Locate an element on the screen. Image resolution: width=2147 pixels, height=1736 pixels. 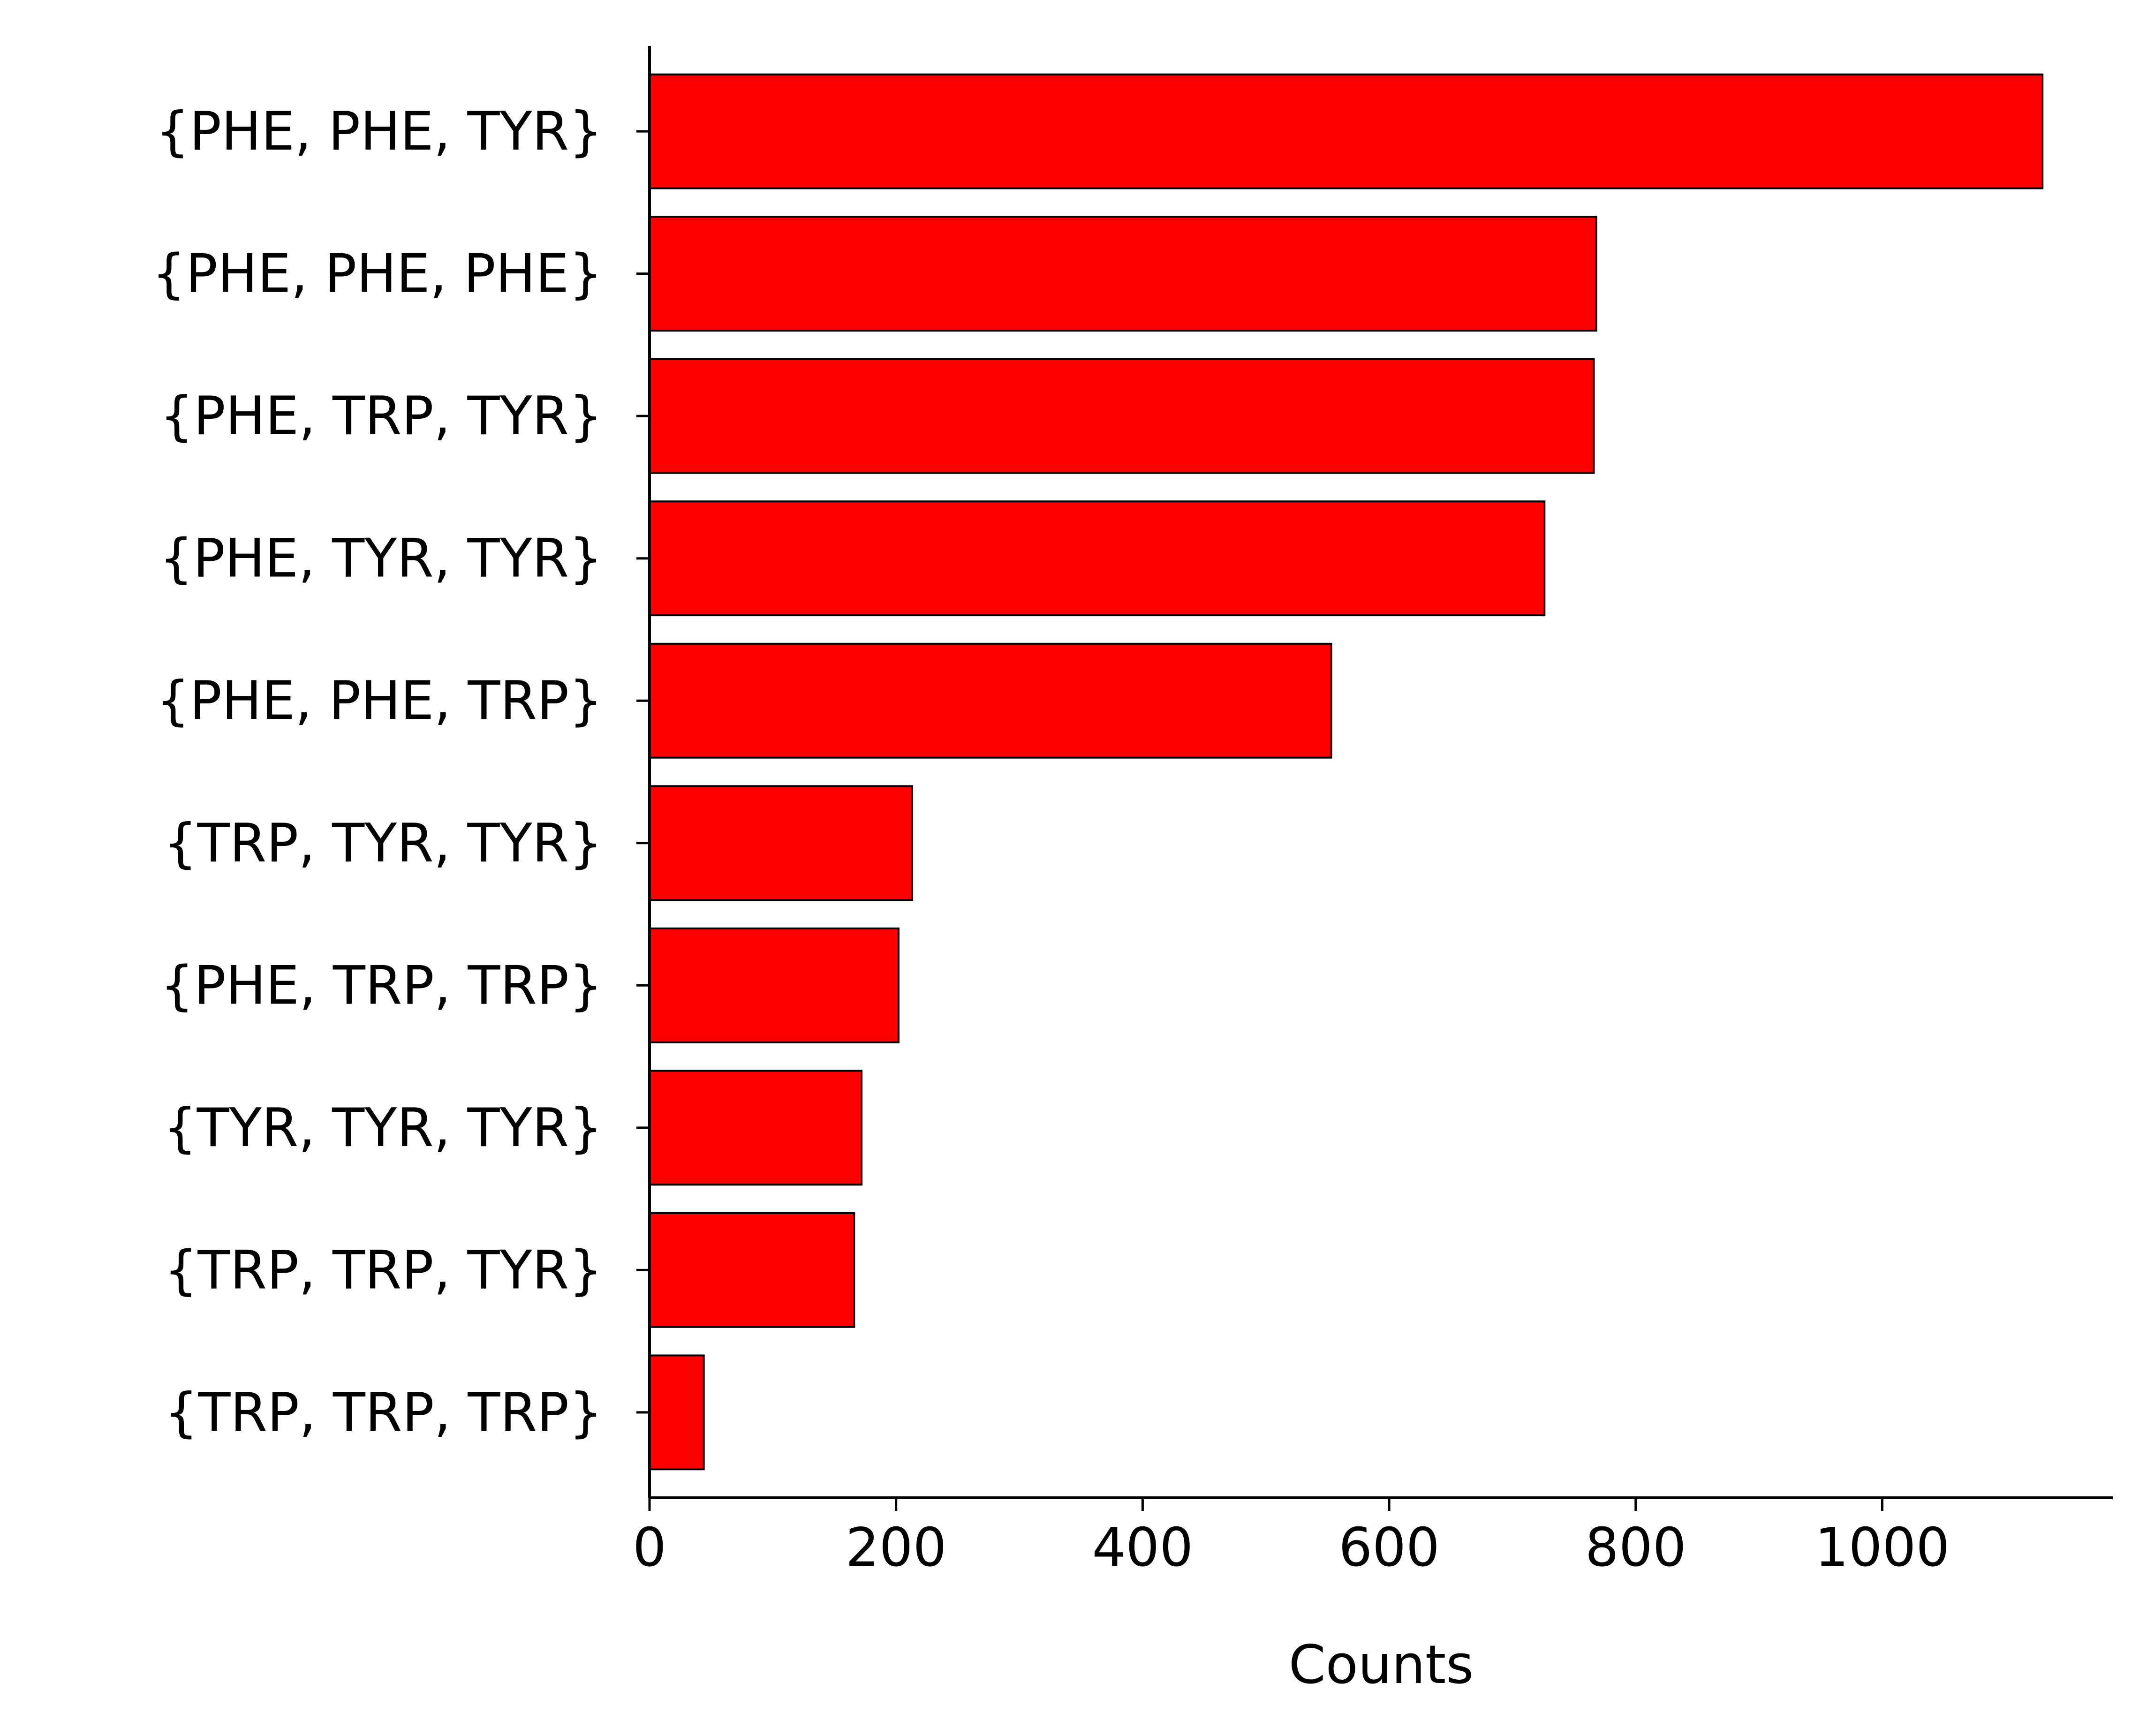
y-tick-label: {TRP, TRP, TYR} is located at coordinates (384, 1270).